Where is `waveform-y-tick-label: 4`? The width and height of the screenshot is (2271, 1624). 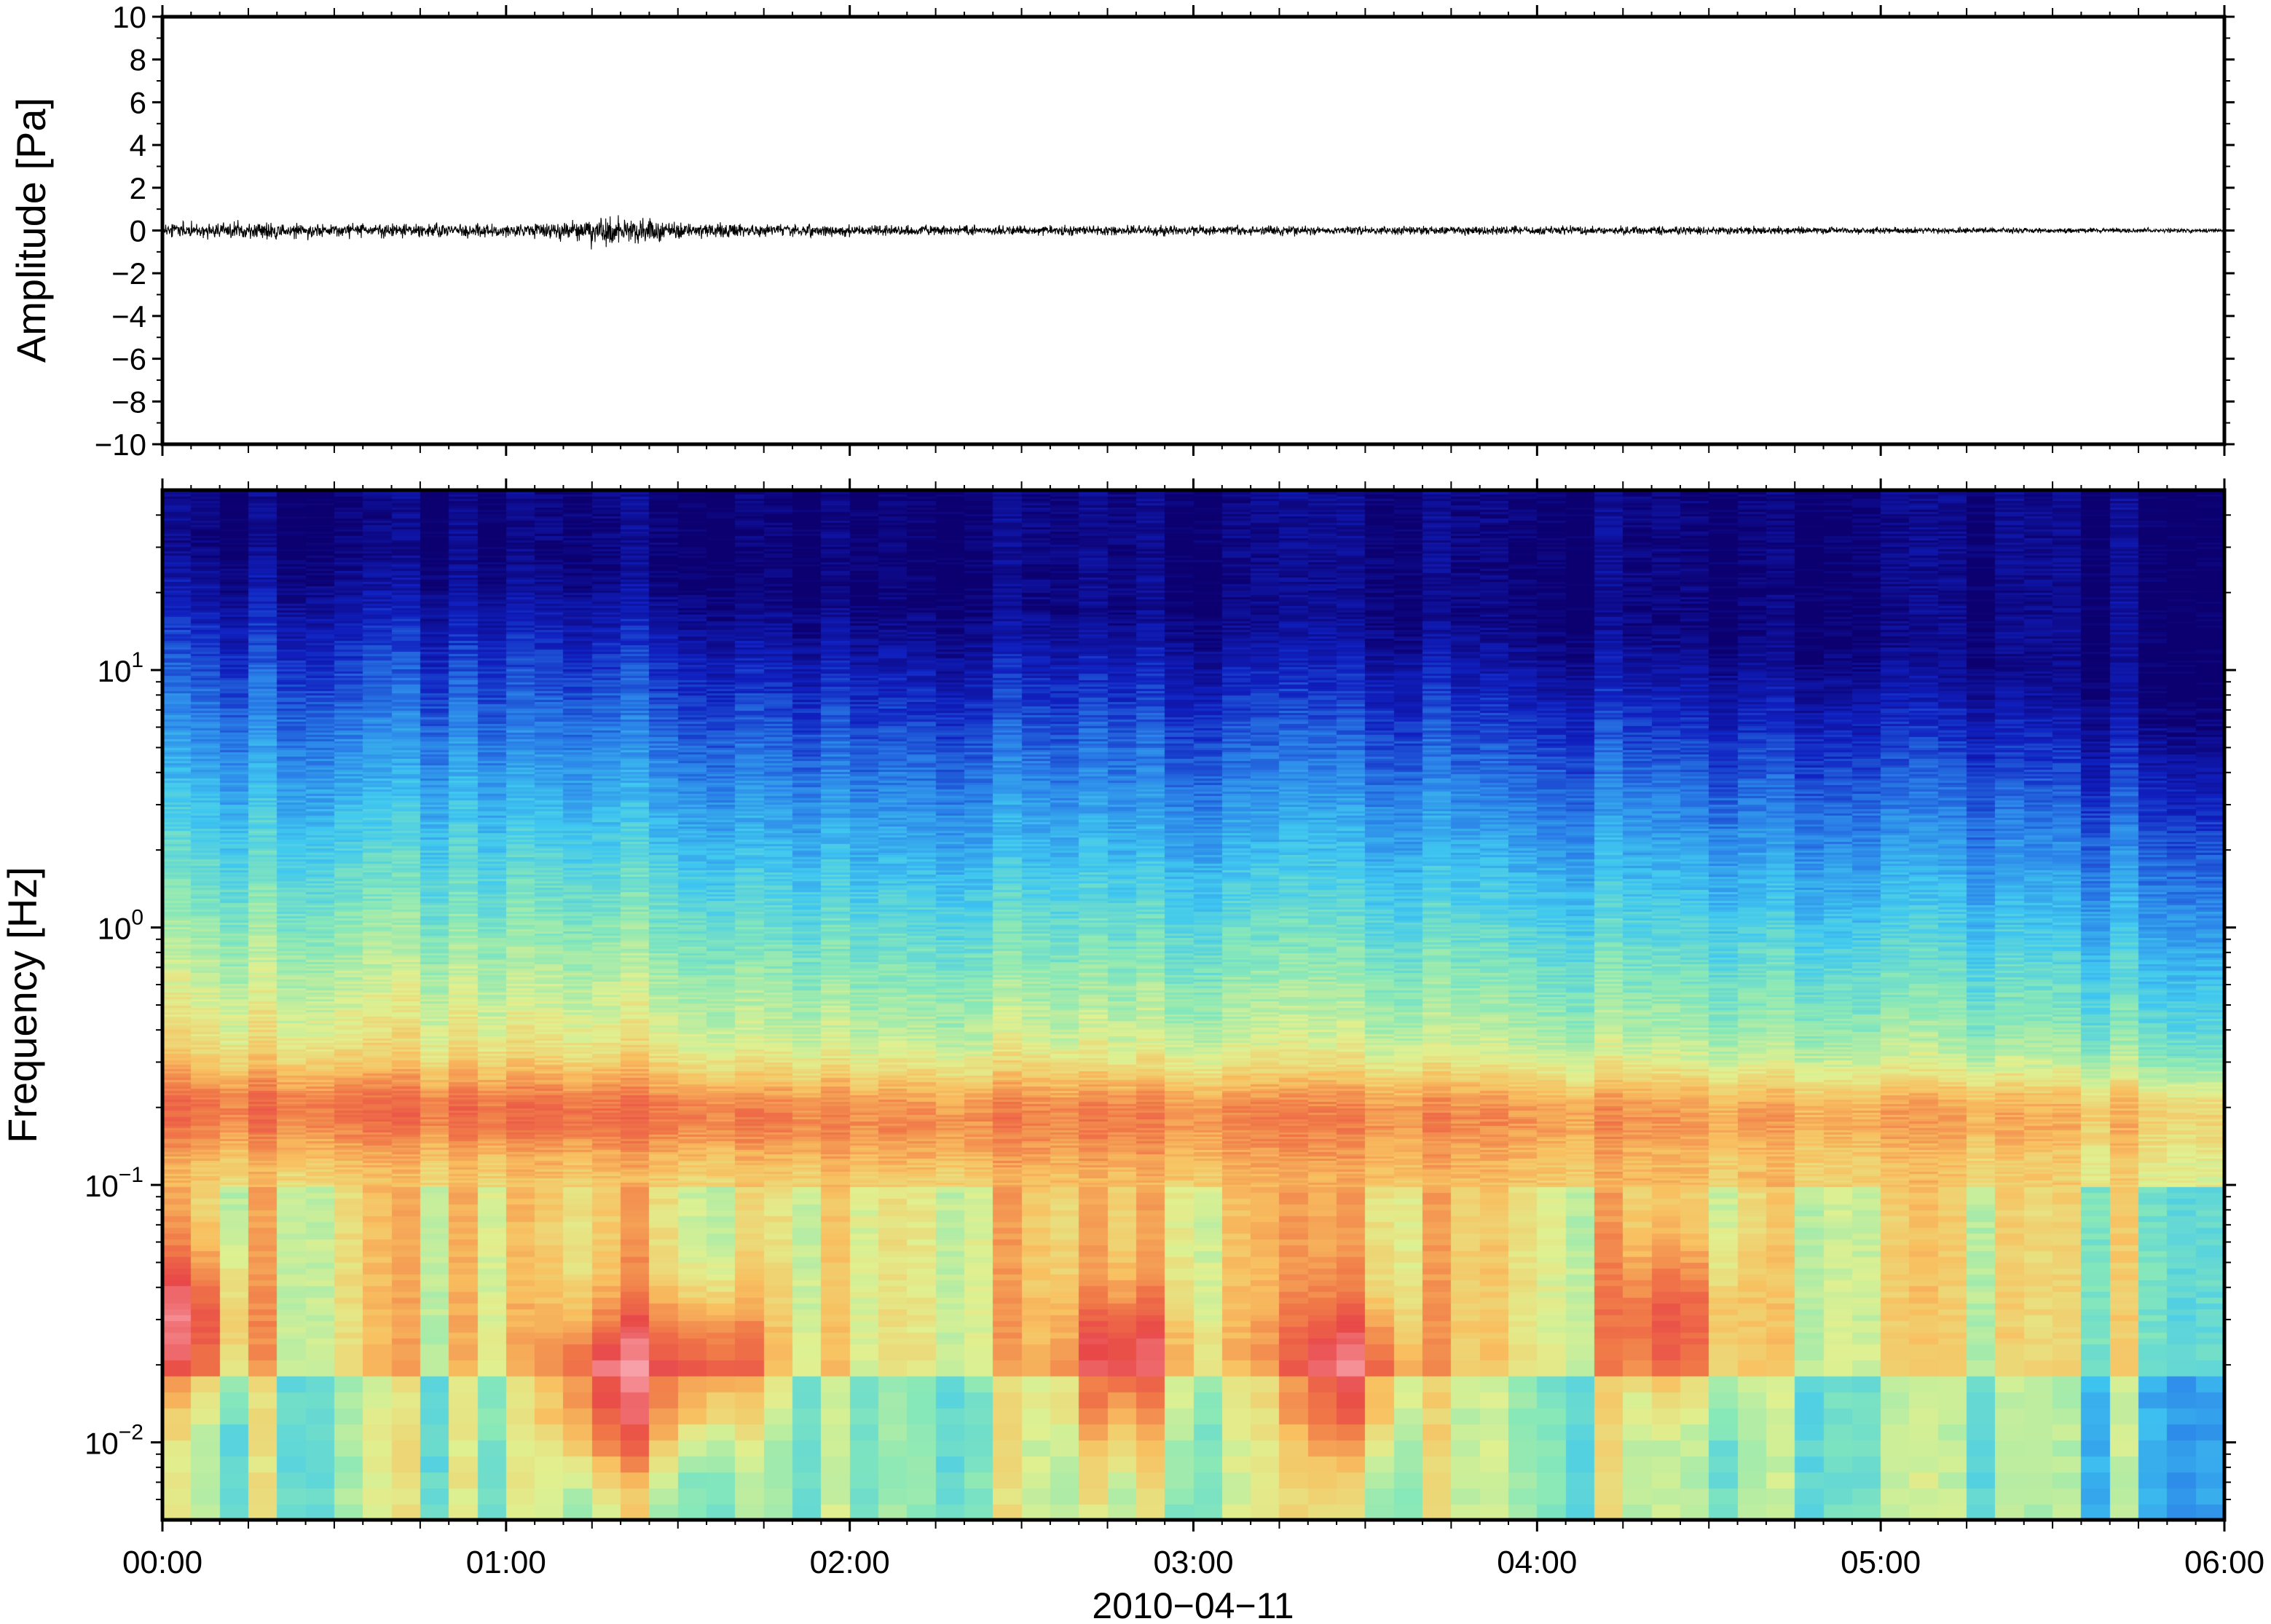 waveform-y-tick-label: 4 is located at coordinates (138, 145).